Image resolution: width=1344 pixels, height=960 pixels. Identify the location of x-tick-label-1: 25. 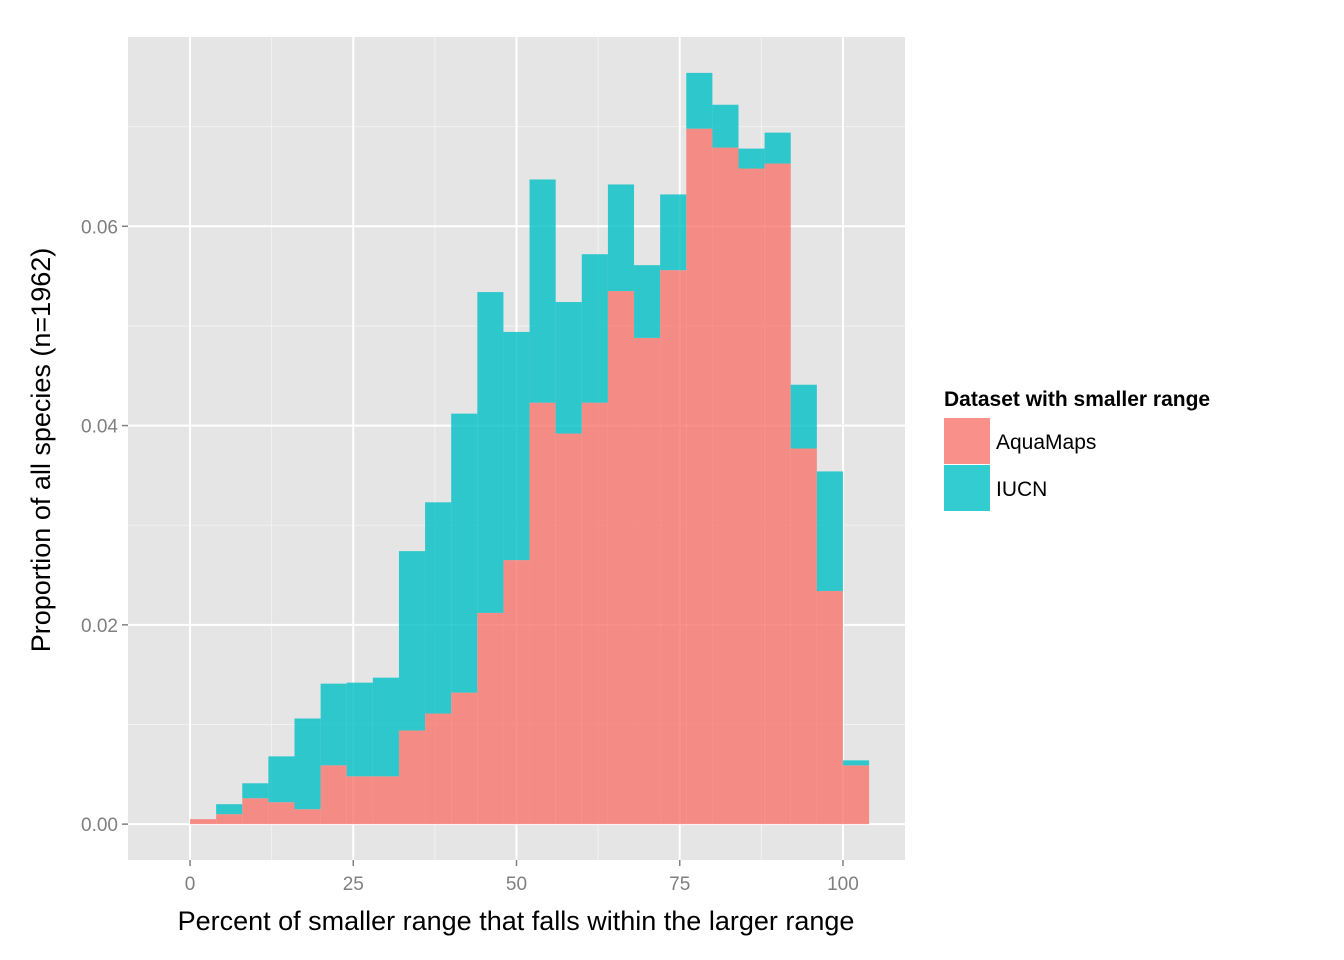
(353, 884).